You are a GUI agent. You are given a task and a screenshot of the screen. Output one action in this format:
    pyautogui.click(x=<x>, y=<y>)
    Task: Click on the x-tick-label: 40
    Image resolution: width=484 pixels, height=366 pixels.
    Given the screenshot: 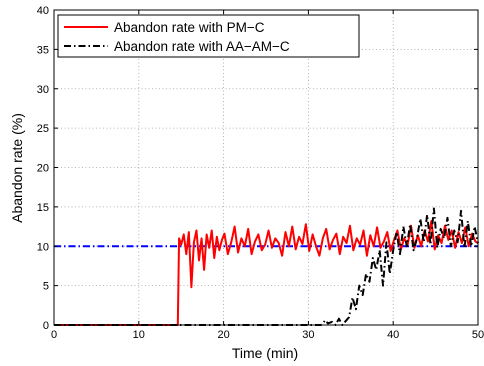 What is the action you would take?
    pyautogui.click(x=393, y=335)
    